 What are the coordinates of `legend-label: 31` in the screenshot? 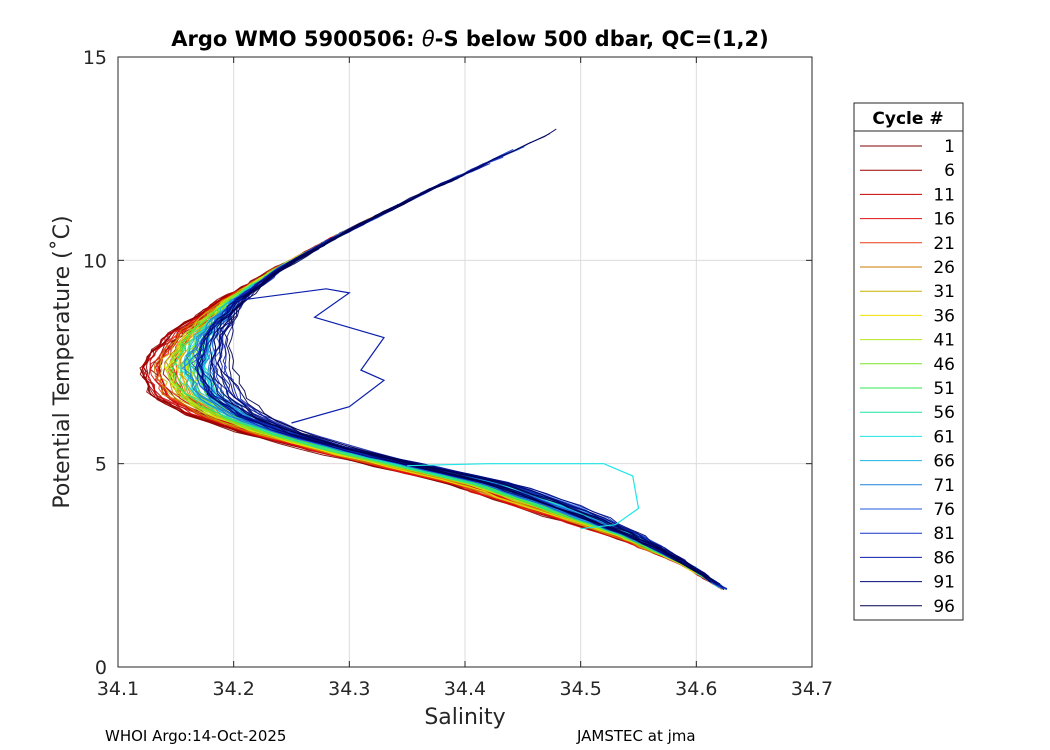 It's located at (944, 292).